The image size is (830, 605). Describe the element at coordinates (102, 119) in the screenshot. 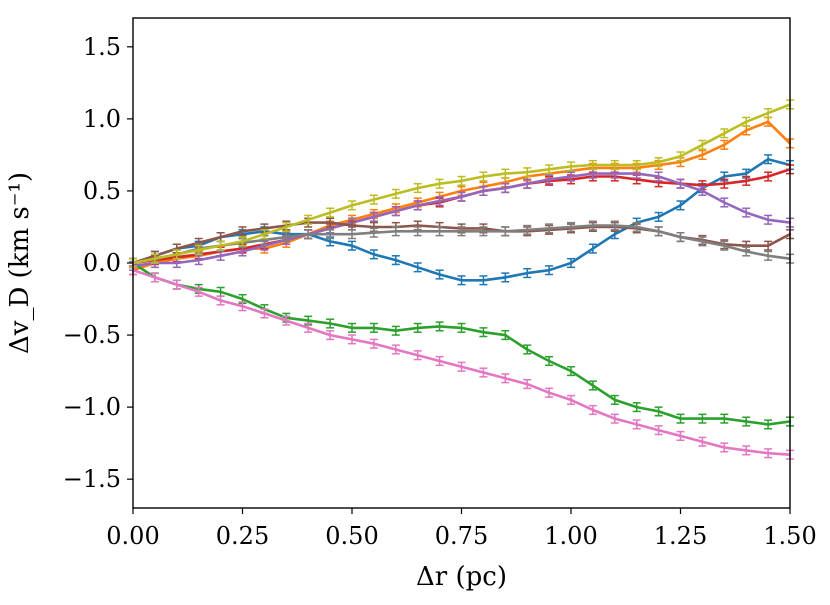

I see `y-tick-label: 1.0` at that location.